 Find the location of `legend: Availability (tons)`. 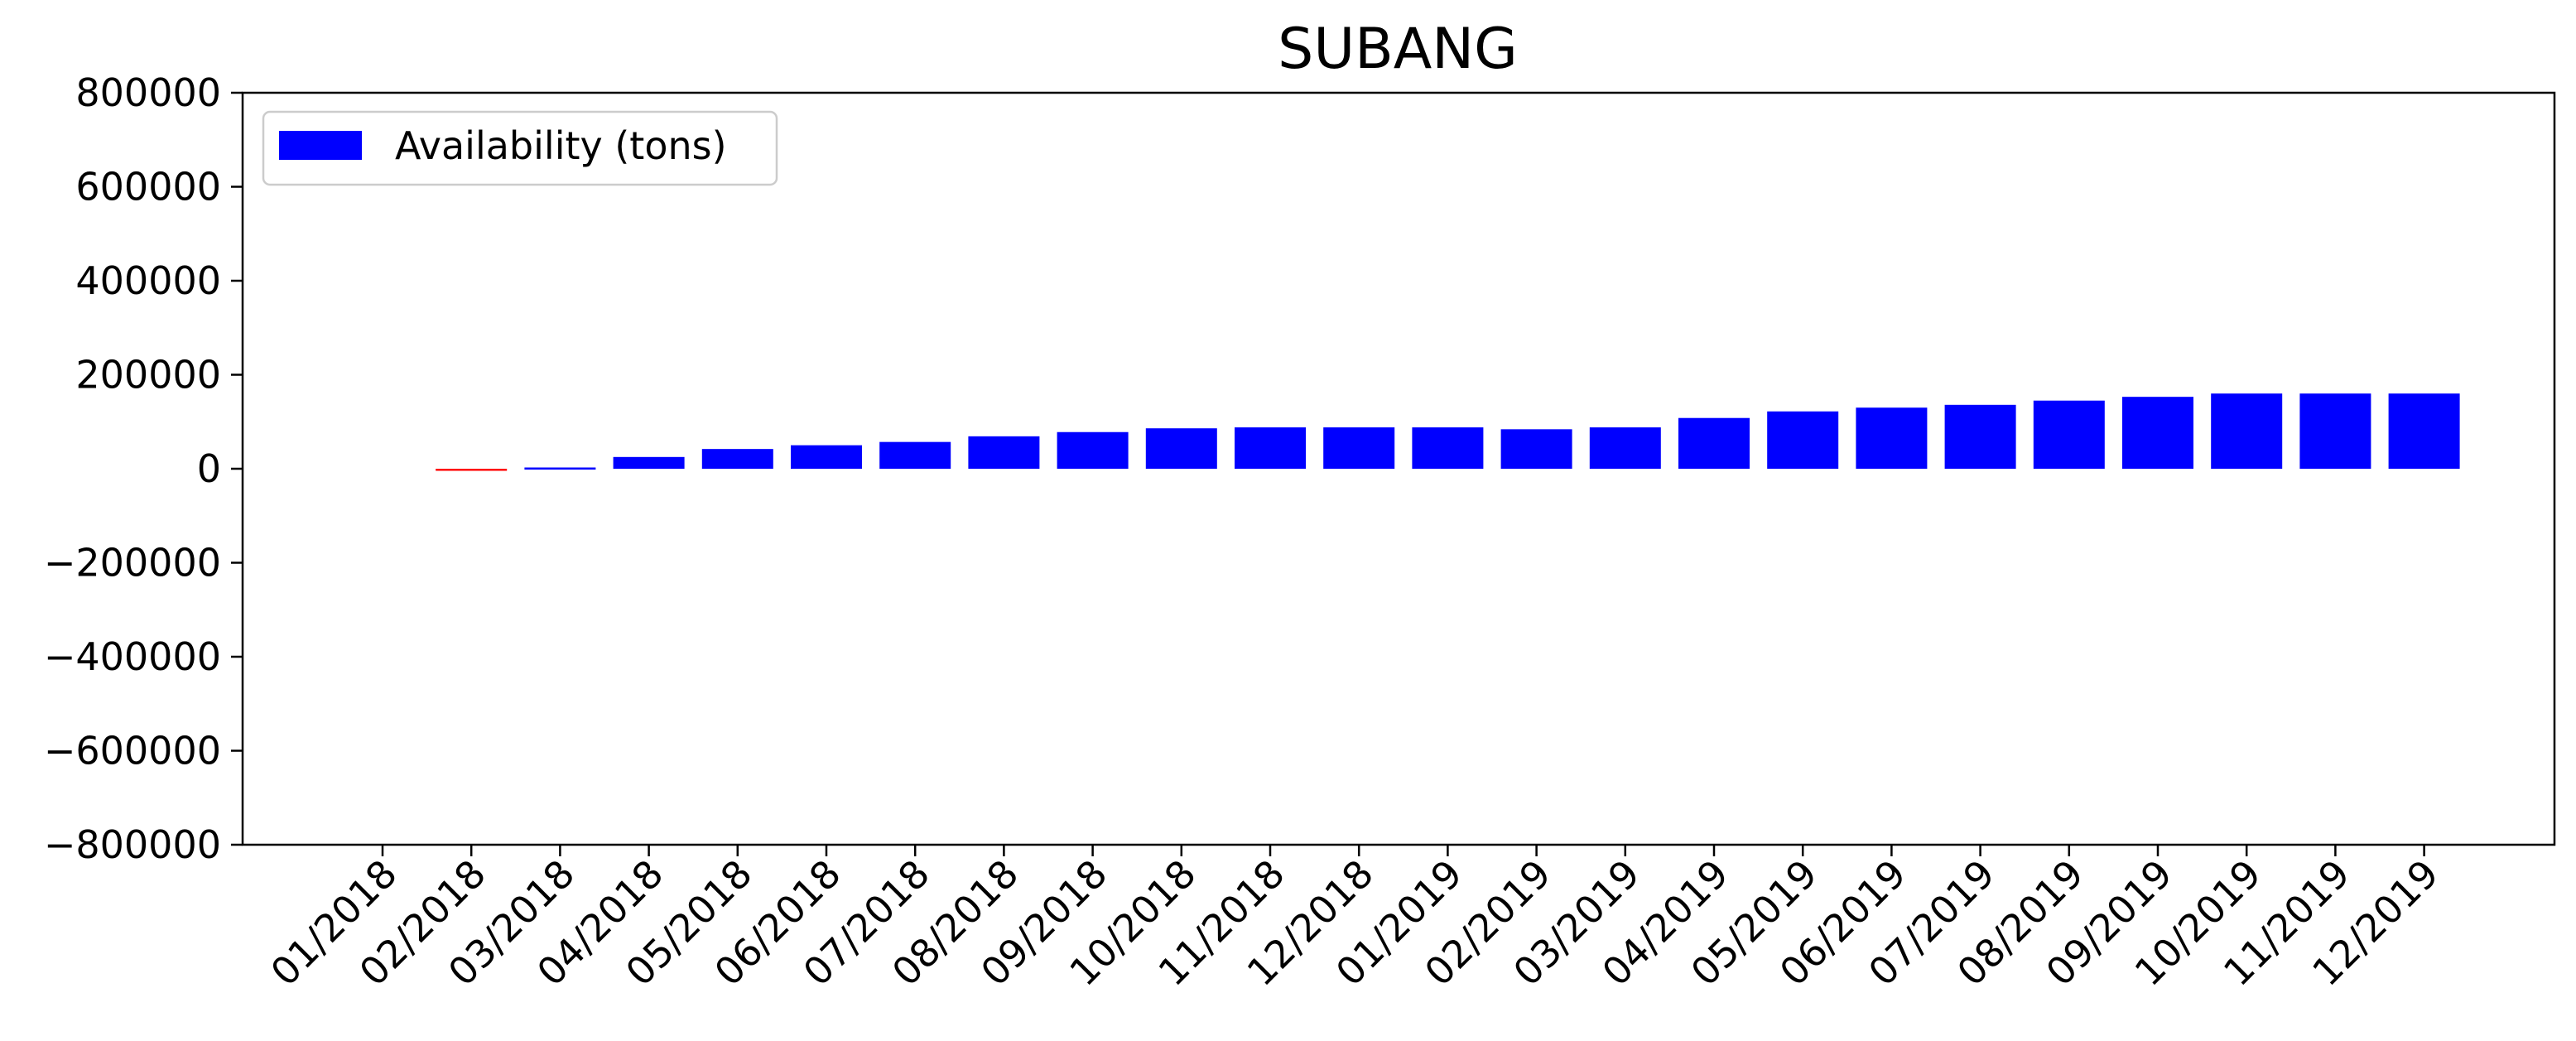

legend: Availability (tons) is located at coordinates (520, 148).